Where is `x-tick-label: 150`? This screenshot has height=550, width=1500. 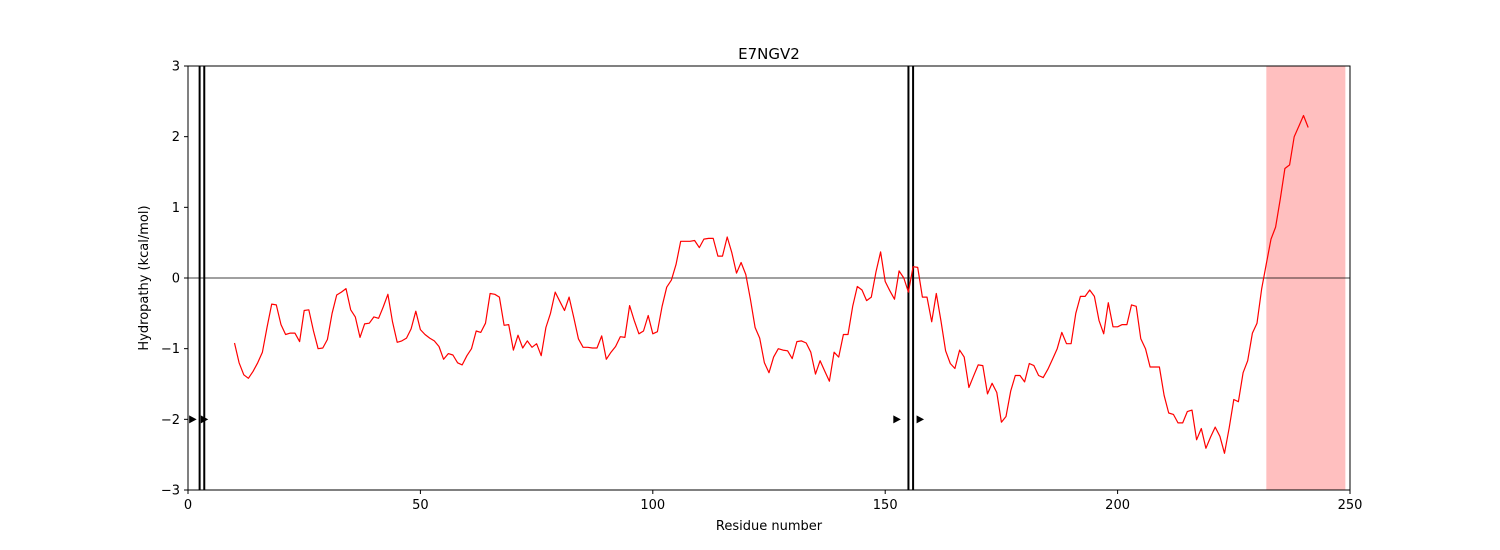 x-tick-label: 150 is located at coordinates (885, 505).